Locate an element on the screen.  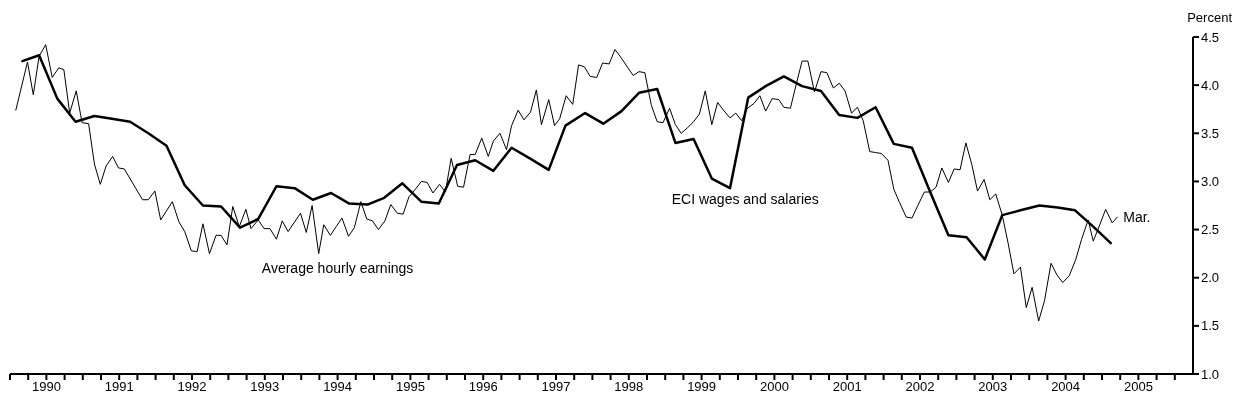
x-tick-label: 1999 is located at coordinates (702, 387).